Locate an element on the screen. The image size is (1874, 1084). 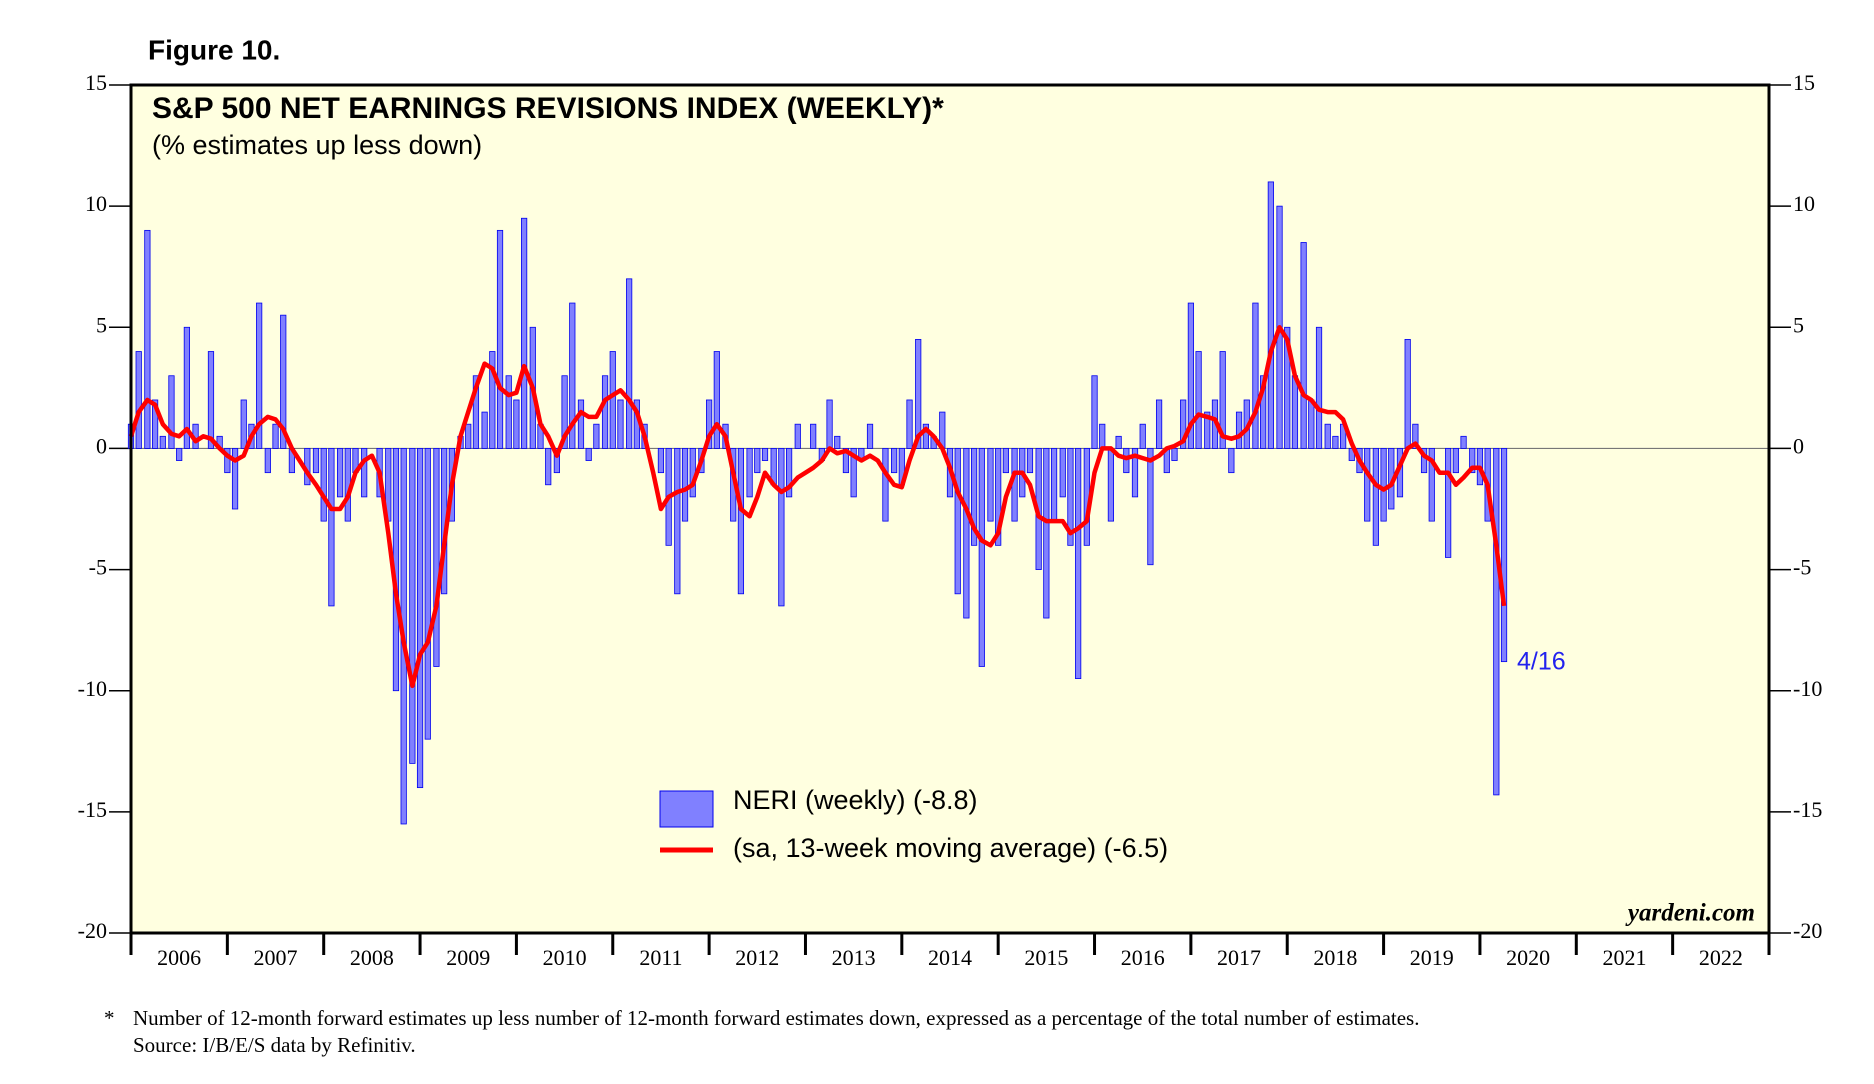
y2-tick-label: -10 is located at coordinates (1807, 688).